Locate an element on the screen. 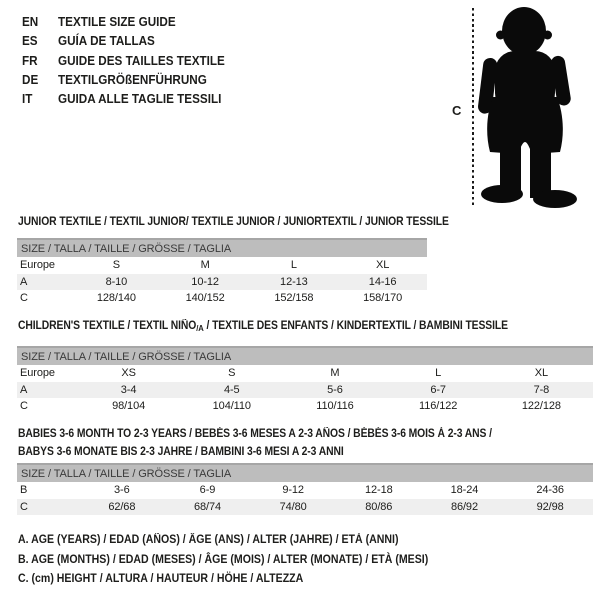 The image size is (600, 600). size-cell: 5-6 is located at coordinates (335, 389).